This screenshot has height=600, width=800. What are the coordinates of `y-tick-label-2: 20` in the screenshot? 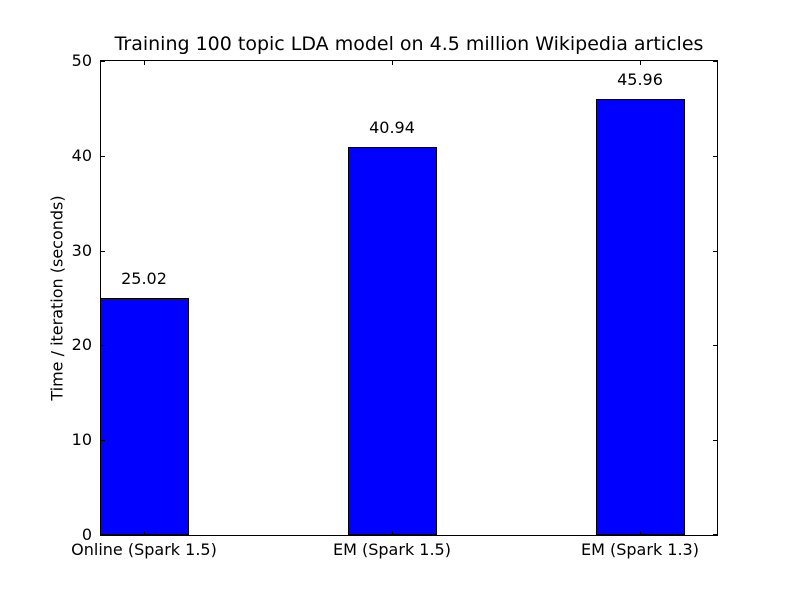 It's located at (81, 344).